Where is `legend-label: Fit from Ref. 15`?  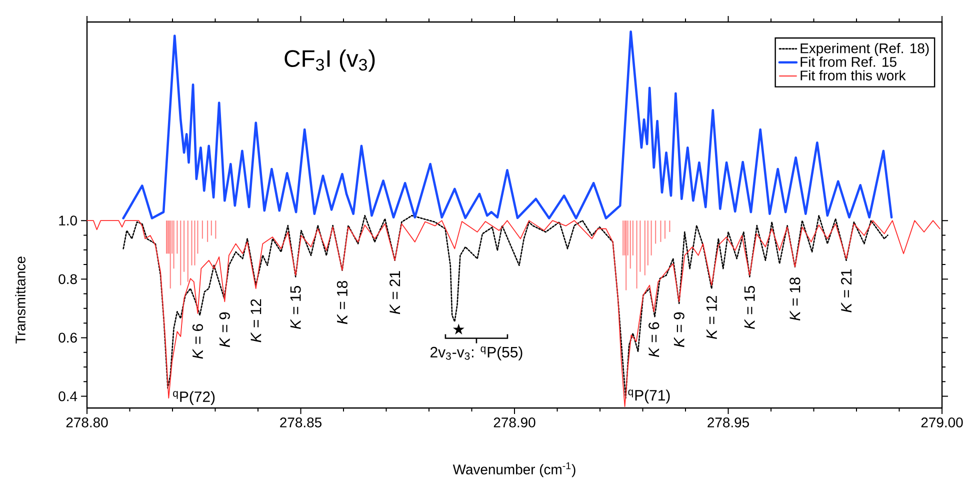
legend-label: Fit from Ref. 15 is located at coordinates (848, 61).